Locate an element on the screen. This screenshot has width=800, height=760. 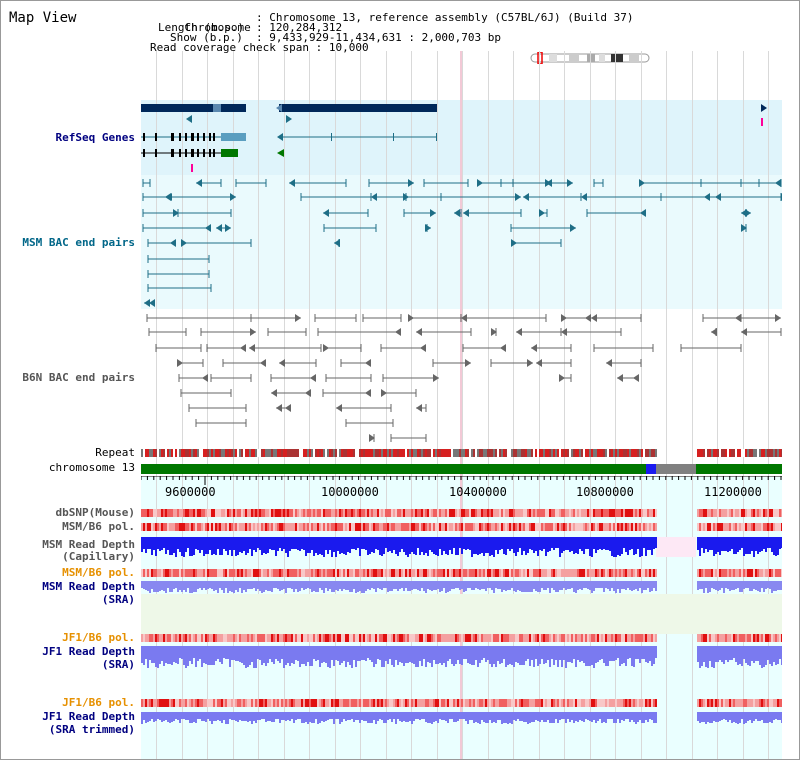
refseq-genes-track is located at coordinates (461, 137).